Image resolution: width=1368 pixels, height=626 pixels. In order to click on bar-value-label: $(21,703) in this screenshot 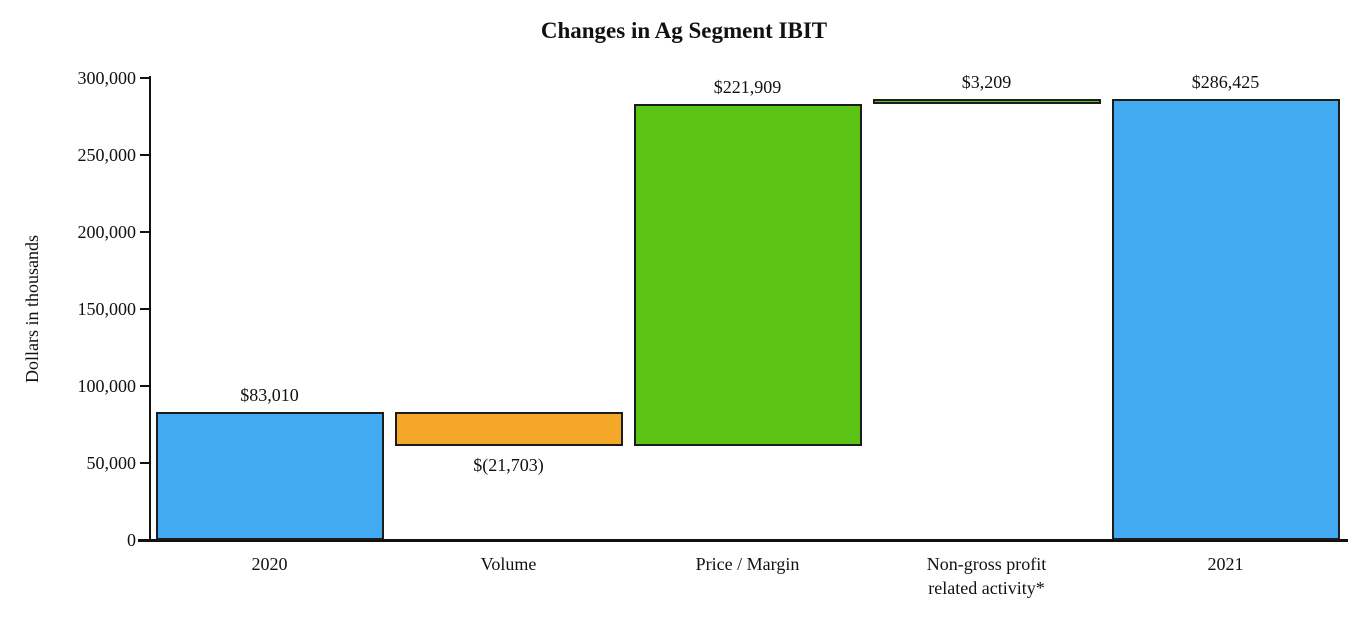, I will do `click(508, 464)`.